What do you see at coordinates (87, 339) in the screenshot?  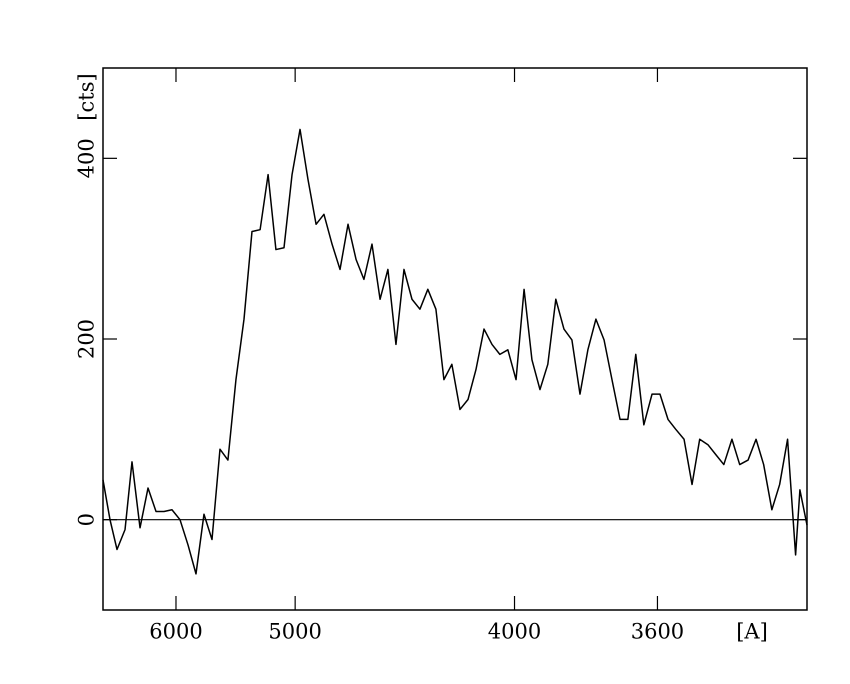 I see `y-tick-label: 200` at bounding box center [87, 339].